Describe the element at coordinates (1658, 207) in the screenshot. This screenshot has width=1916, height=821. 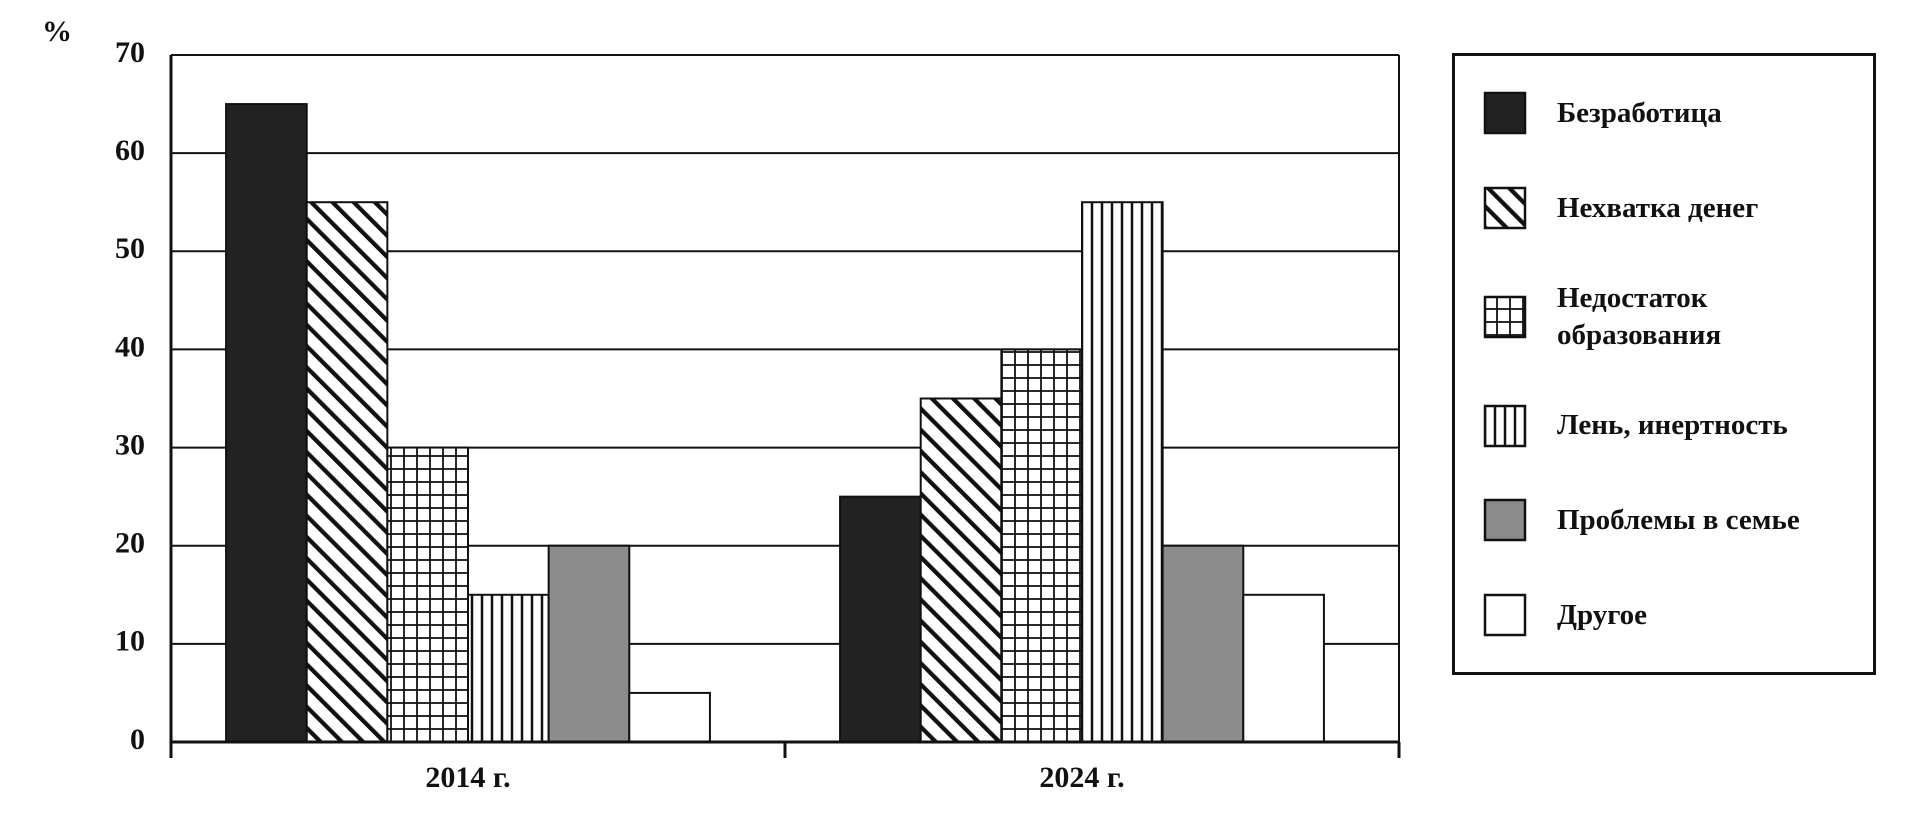
I see `legend-label: Нехватка денег` at that location.